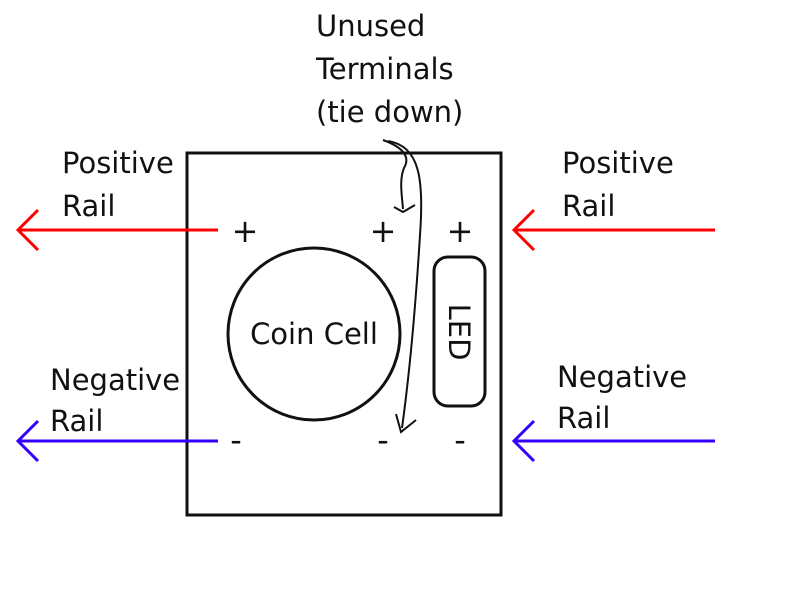 The height and width of the screenshot is (600, 800). Describe the element at coordinates (406, 423) in the screenshot. I see `arrowhead-unused-negative` at that location.